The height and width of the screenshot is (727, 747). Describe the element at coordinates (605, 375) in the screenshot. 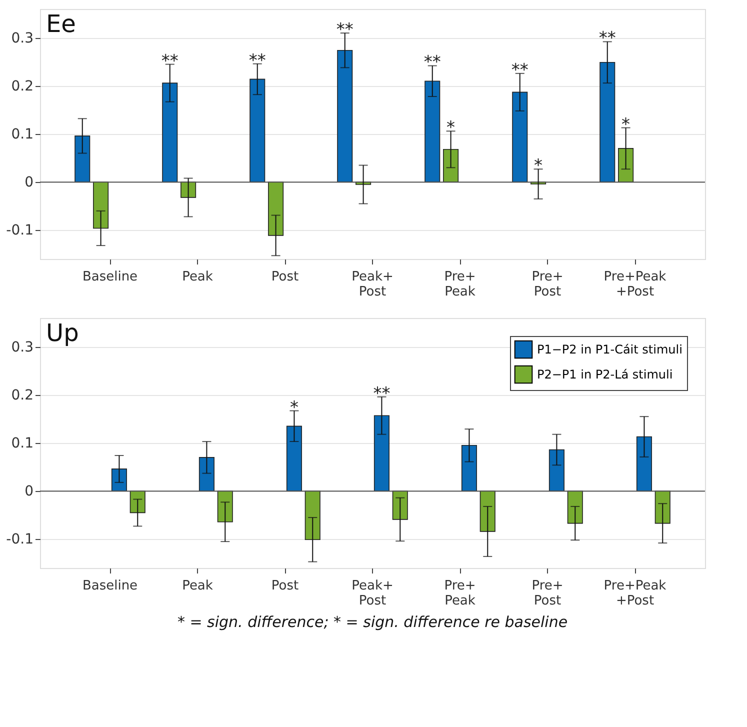

I see `legend-label: P2−P1 in P2-Lá stimuli` at that location.